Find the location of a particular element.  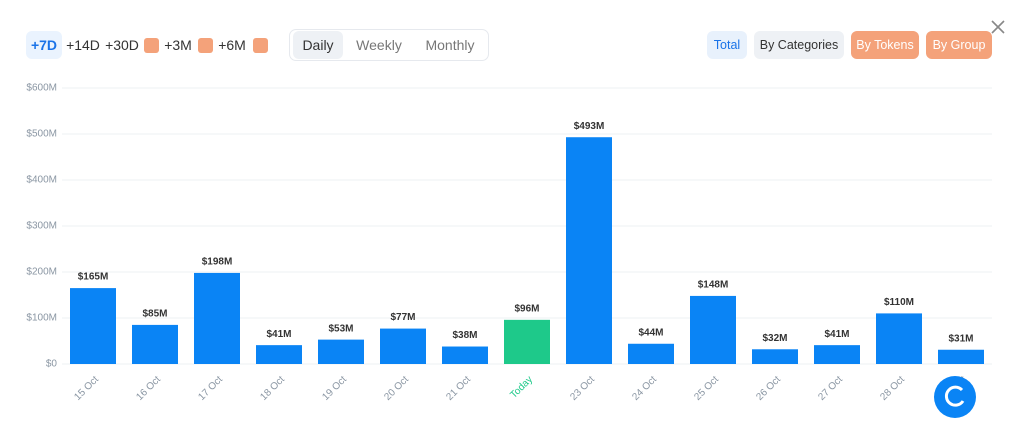

x-tick-label: 17 Oct is located at coordinates (210, 388).